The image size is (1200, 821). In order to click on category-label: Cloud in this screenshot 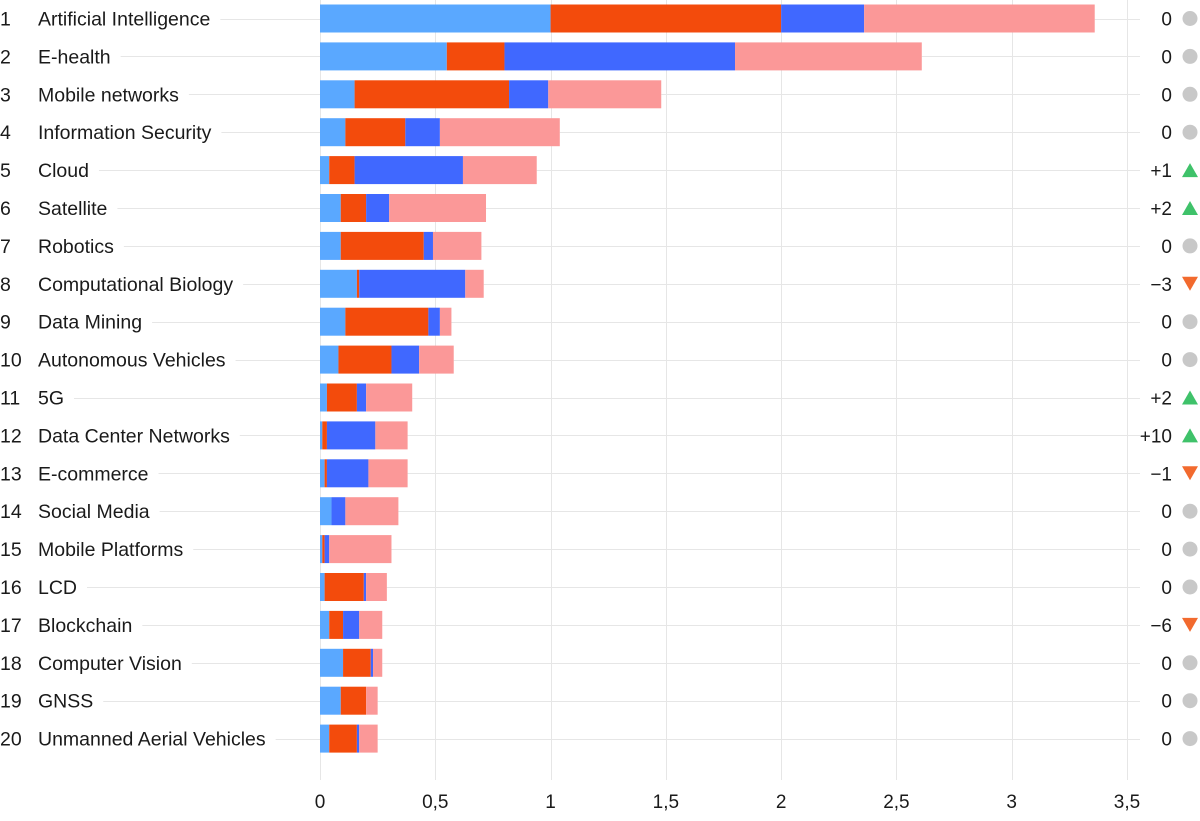, I will do `click(63, 171)`.